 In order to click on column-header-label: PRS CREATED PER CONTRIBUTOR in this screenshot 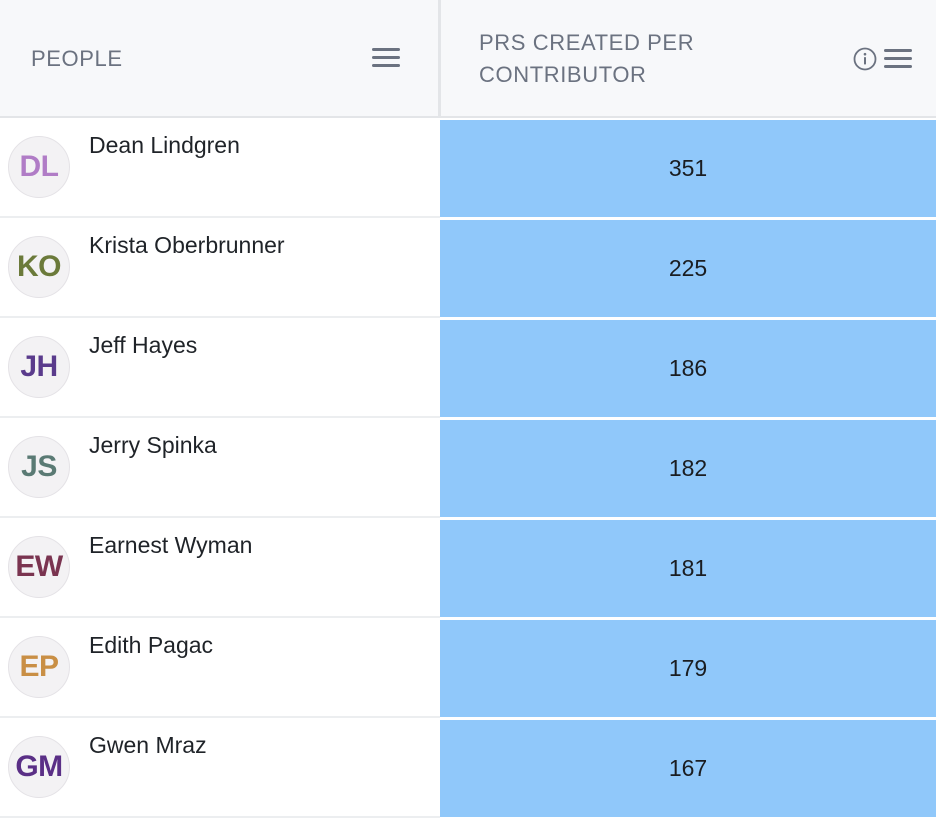, I will do `click(587, 58)`.